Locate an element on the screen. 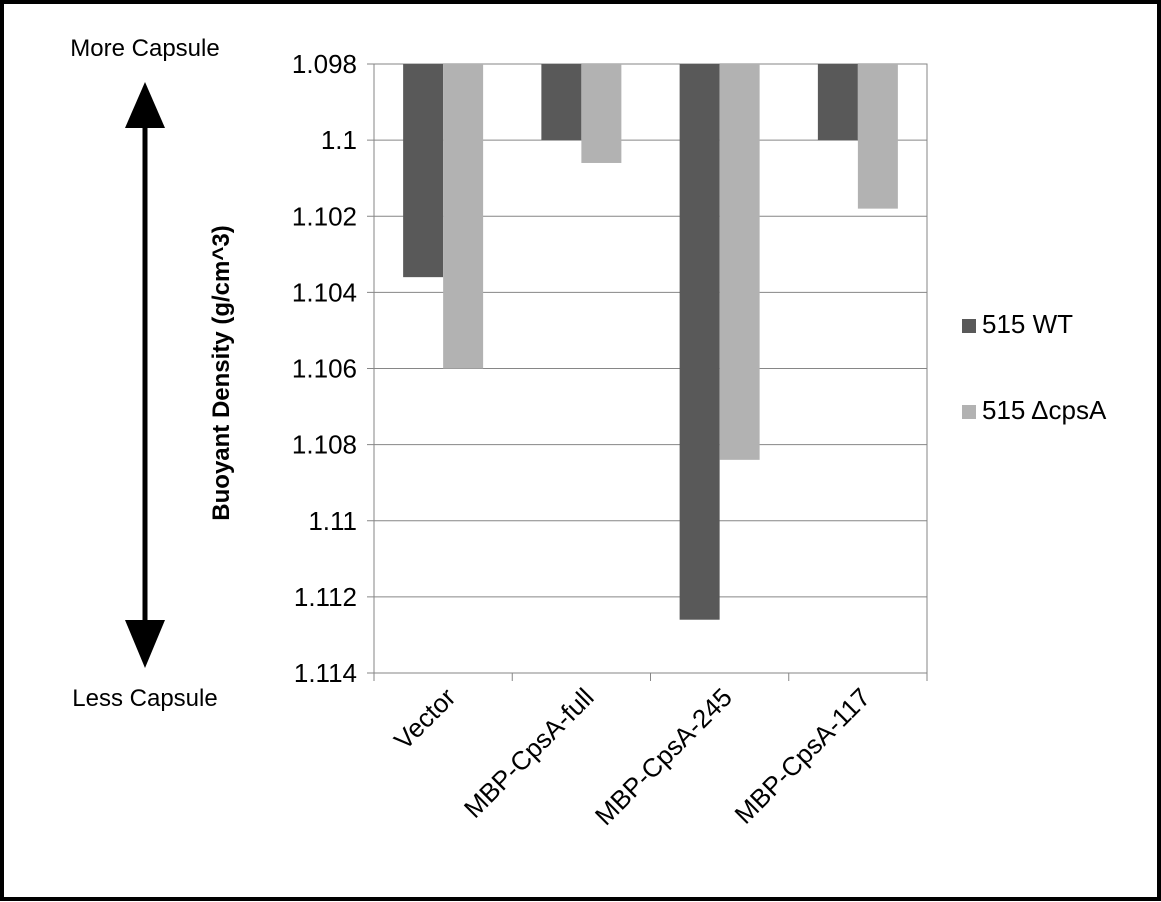  y-tick-label: 1.106 is located at coordinates (324, 369).